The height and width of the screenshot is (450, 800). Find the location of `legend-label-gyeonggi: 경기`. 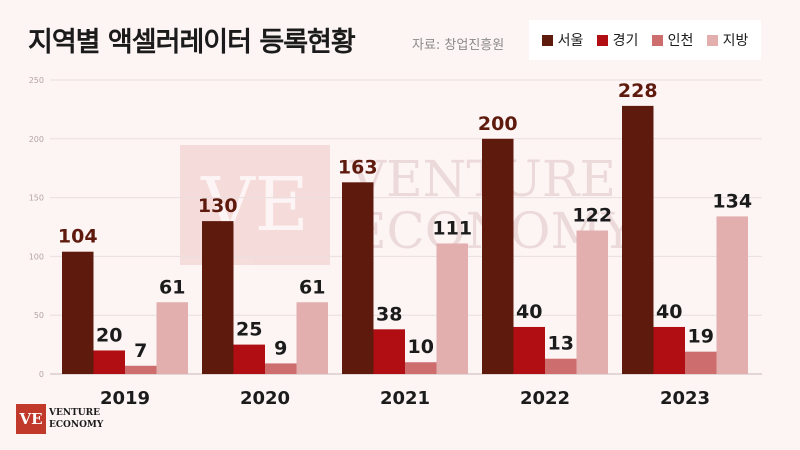

legend-label-gyeonggi: 경기 is located at coordinates (625, 41).